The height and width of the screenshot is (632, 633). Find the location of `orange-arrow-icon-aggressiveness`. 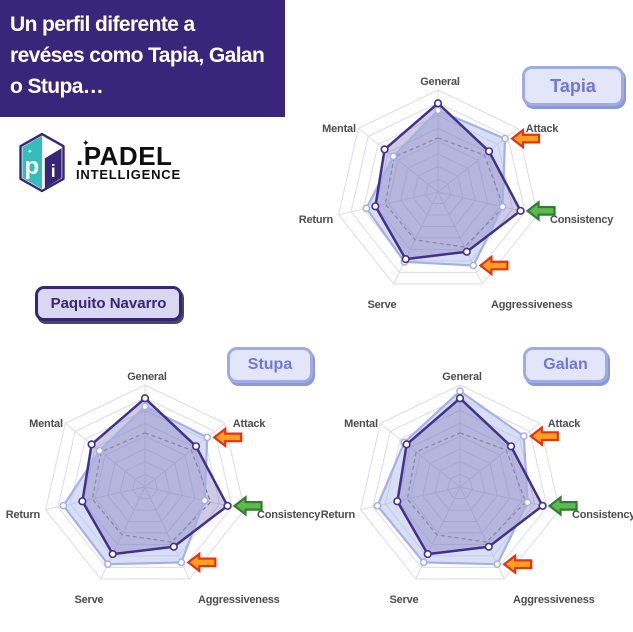

orange-arrow-icon-aggressiveness is located at coordinates (493, 265).